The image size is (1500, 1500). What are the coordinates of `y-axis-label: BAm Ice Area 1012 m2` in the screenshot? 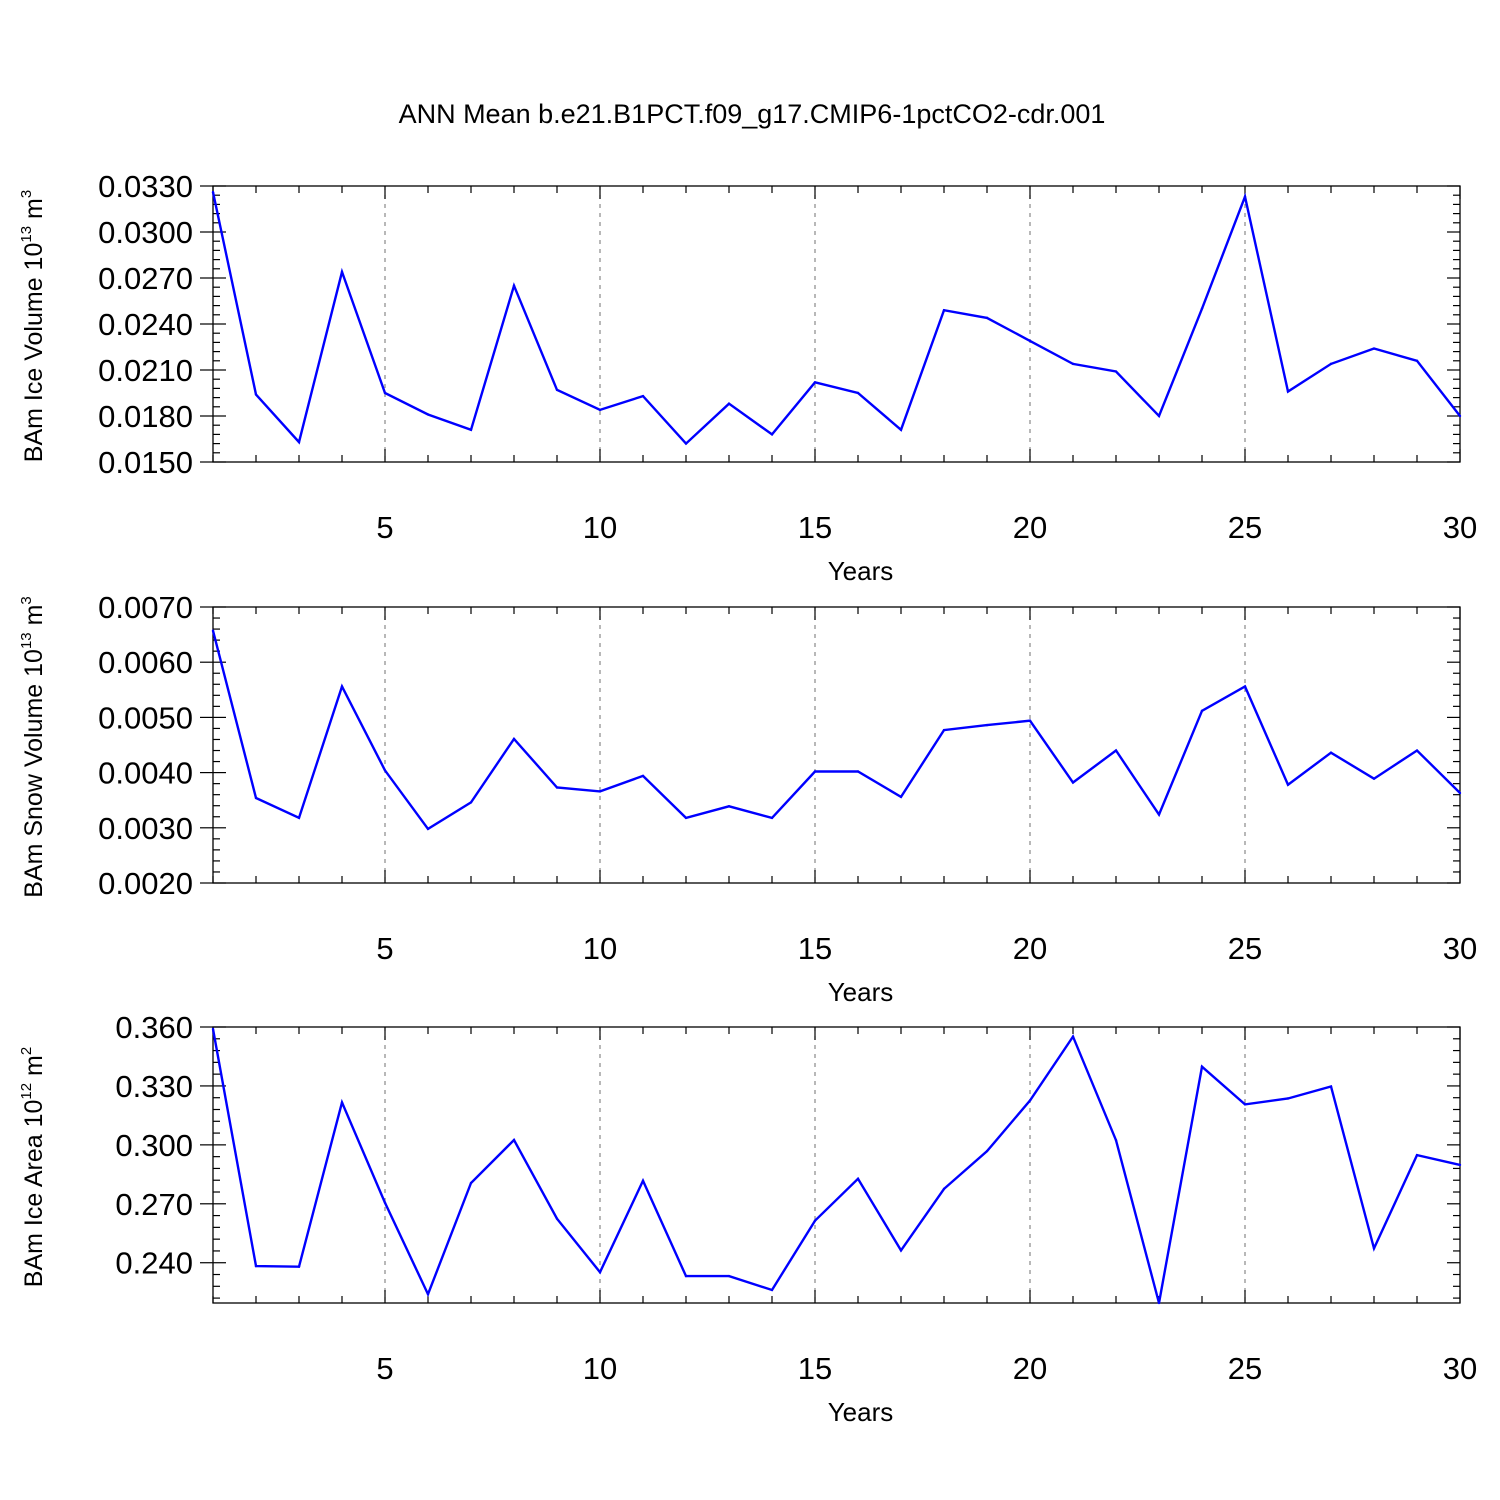 It's located at (33, 1167).